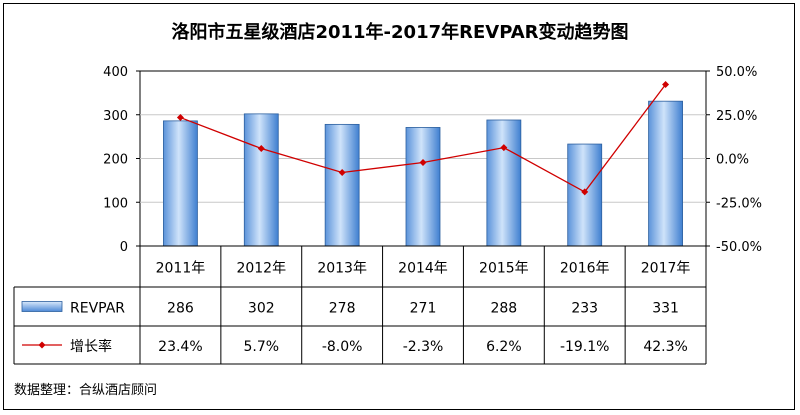 Image resolution: width=800 pixels, height=415 pixels. Describe the element at coordinates (666, 84) in the screenshot. I see `growth-rate-point-2017年` at that location.